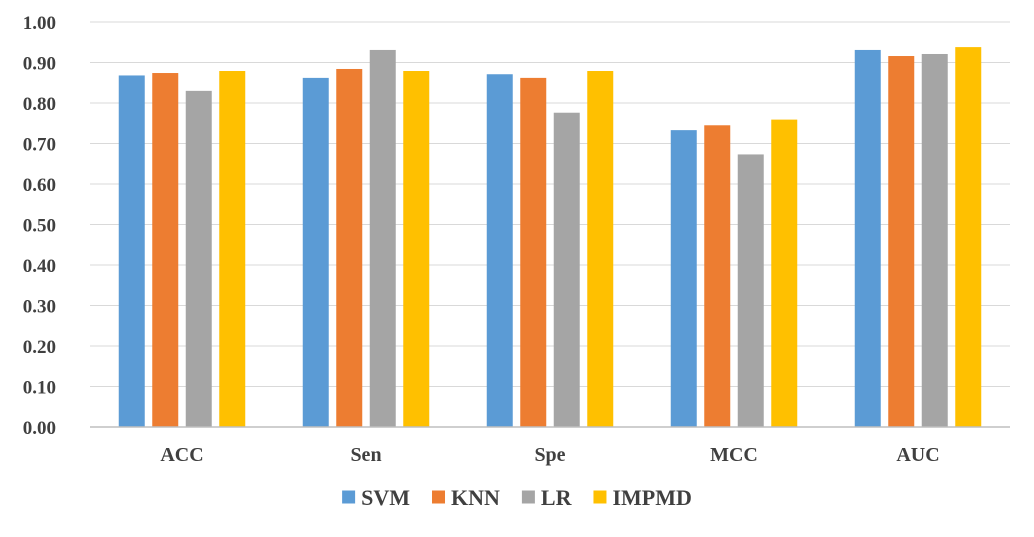 The image size is (1034, 537). Describe the element at coordinates (165, 250) in the screenshot. I see `bar-knn-acc` at that location.